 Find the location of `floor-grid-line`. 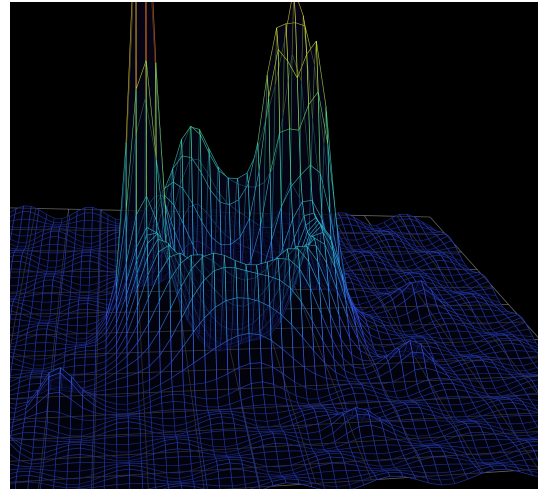

floor-grid-line is located at coordinates (483, 277).